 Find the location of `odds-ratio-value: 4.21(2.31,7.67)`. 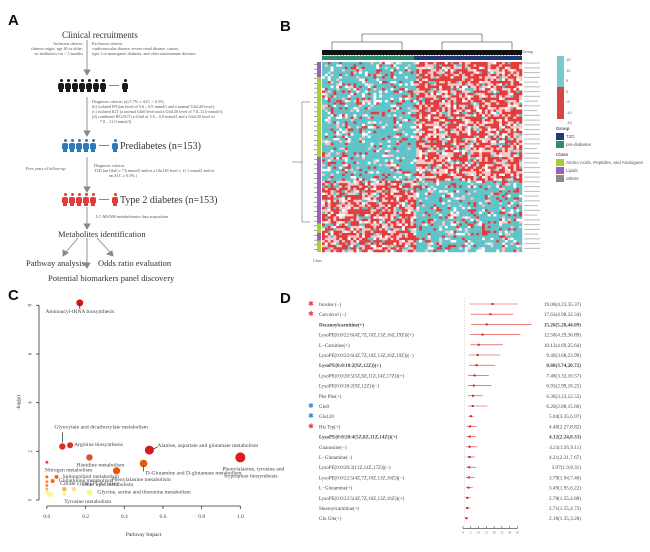

odds-ratio-value: 4.21(2.31,7.67) is located at coordinates (565, 457).